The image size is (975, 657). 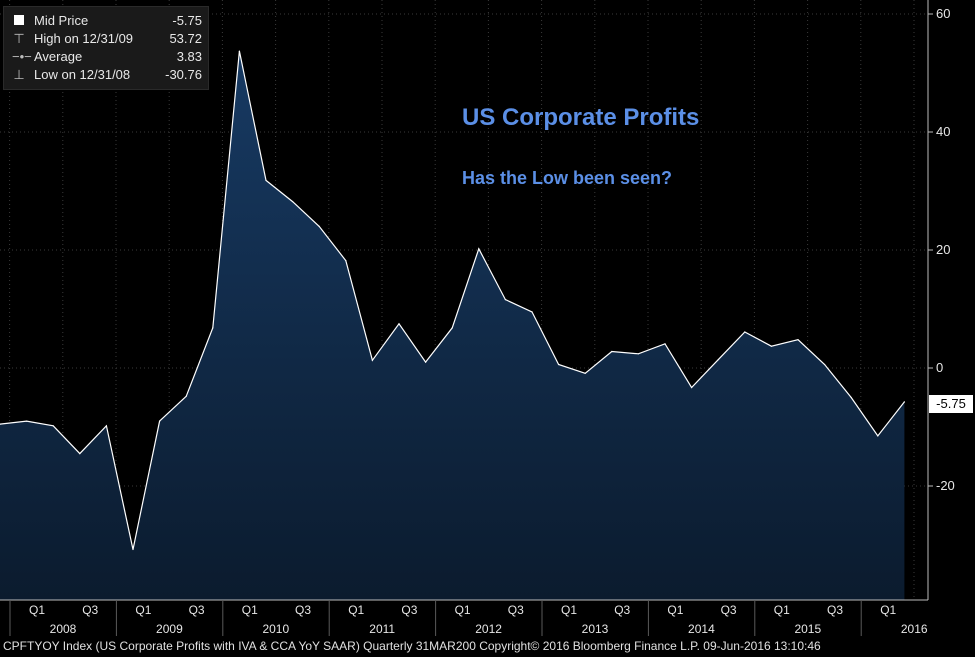 What do you see at coordinates (807, 629) in the screenshot?
I see `x-year-label: 2015` at bounding box center [807, 629].